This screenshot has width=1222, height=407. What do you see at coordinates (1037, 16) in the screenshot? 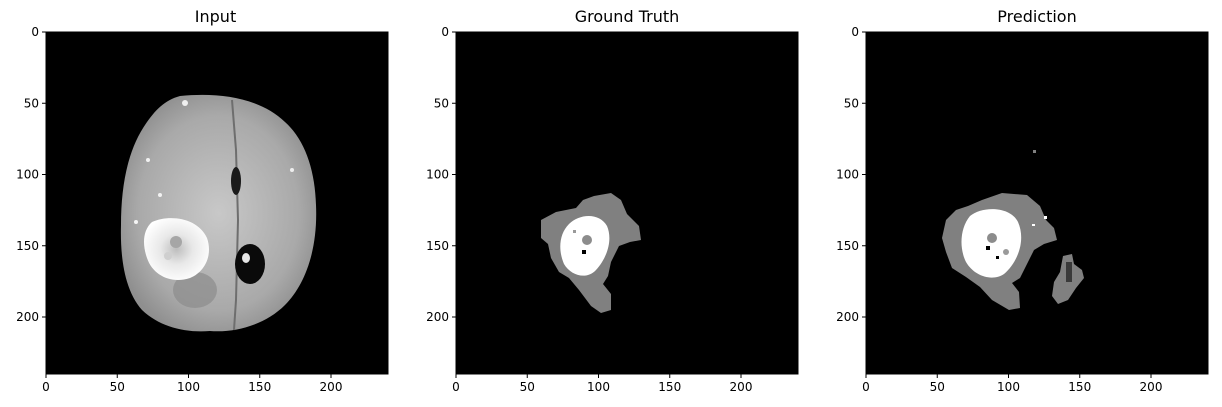
I see `panel-title-prediction: Prediction` at bounding box center [1037, 16].